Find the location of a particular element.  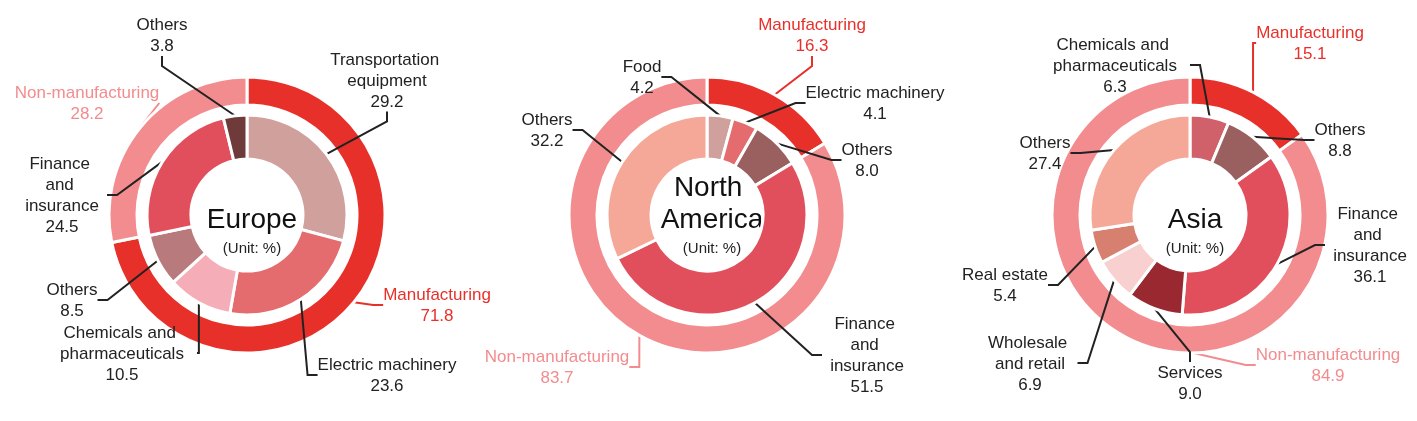

slice-label: Food is located at coordinates (642, 66).